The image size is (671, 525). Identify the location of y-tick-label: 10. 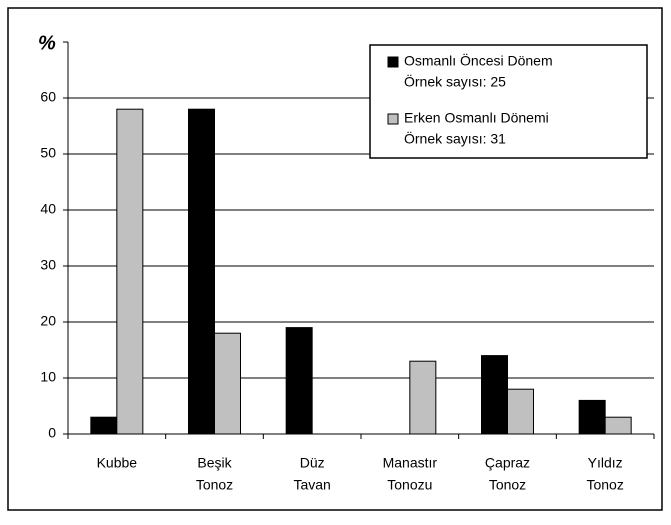
(48, 377).